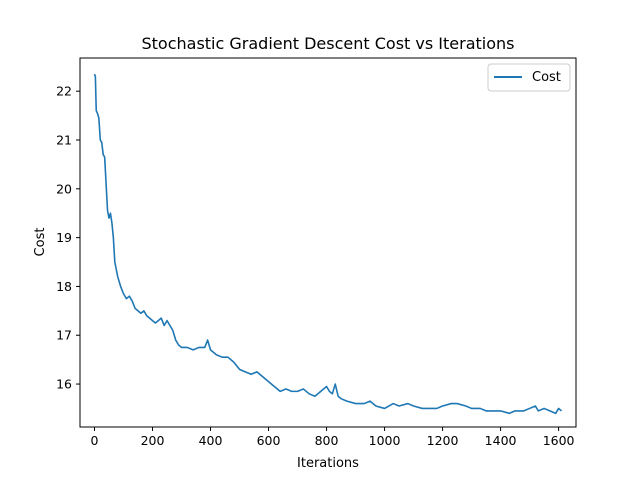 The height and width of the screenshot is (480, 640). I want to click on y-tick-label: 19, so click(64, 237).